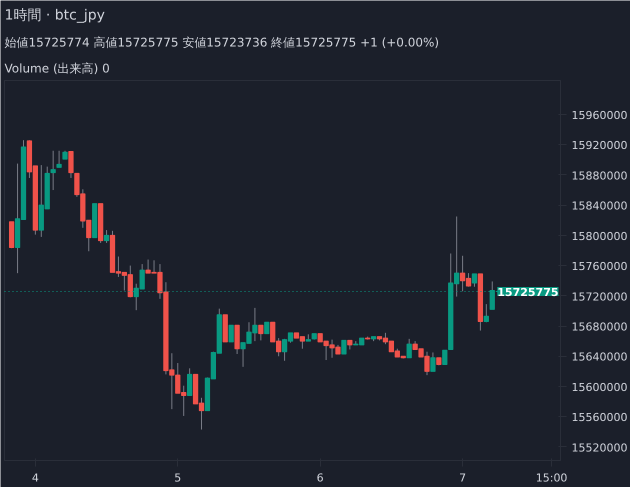  I want to click on y-tick-label: 15800000, so click(600, 236).